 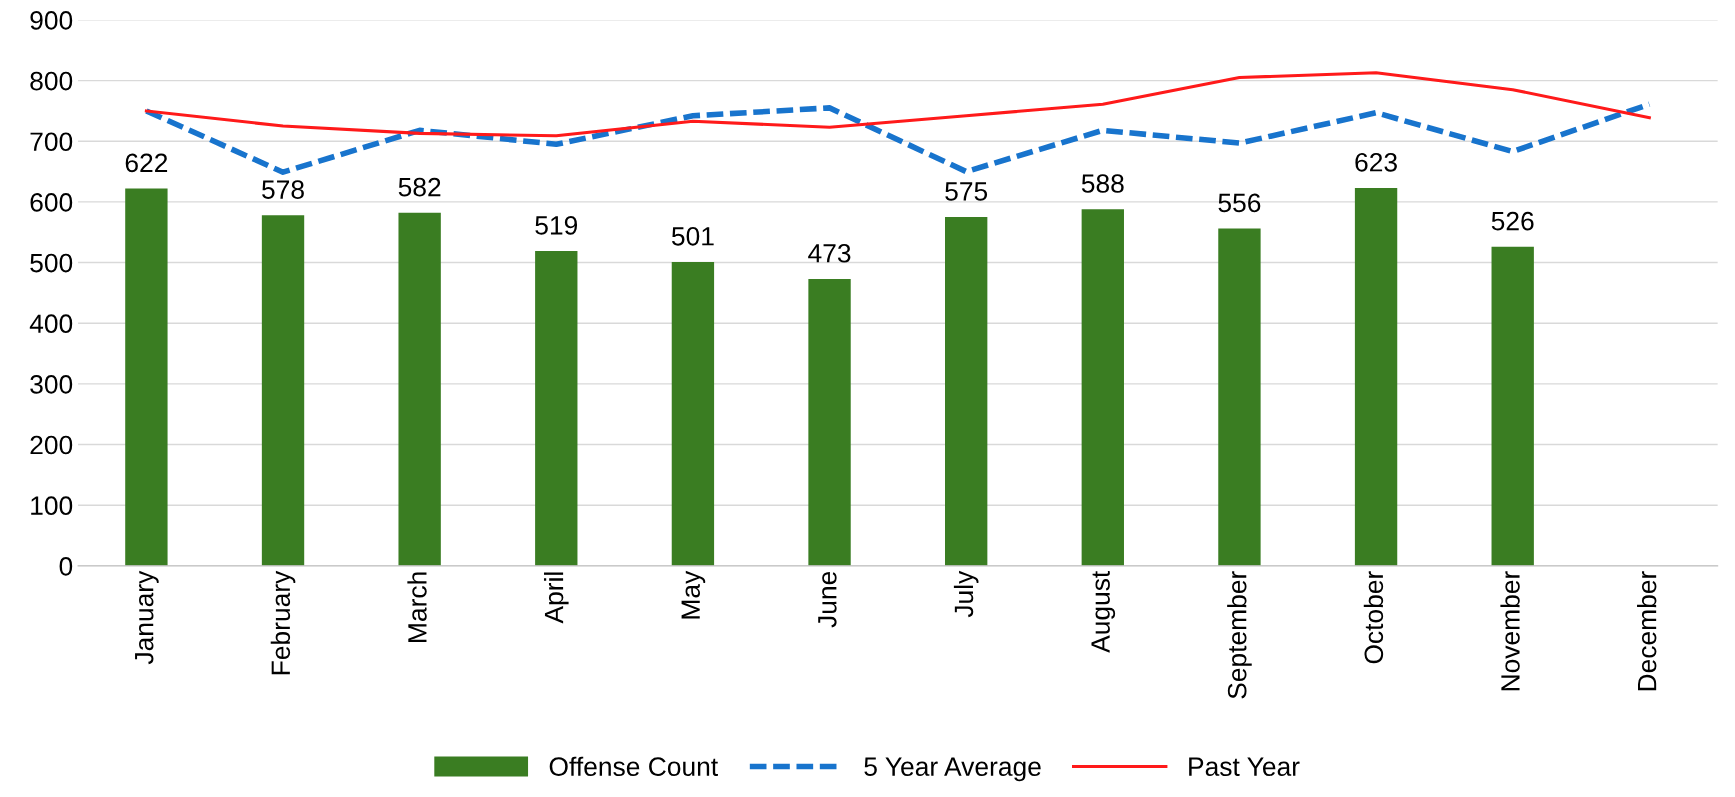 I want to click on line-series, so click(x=897, y=104).